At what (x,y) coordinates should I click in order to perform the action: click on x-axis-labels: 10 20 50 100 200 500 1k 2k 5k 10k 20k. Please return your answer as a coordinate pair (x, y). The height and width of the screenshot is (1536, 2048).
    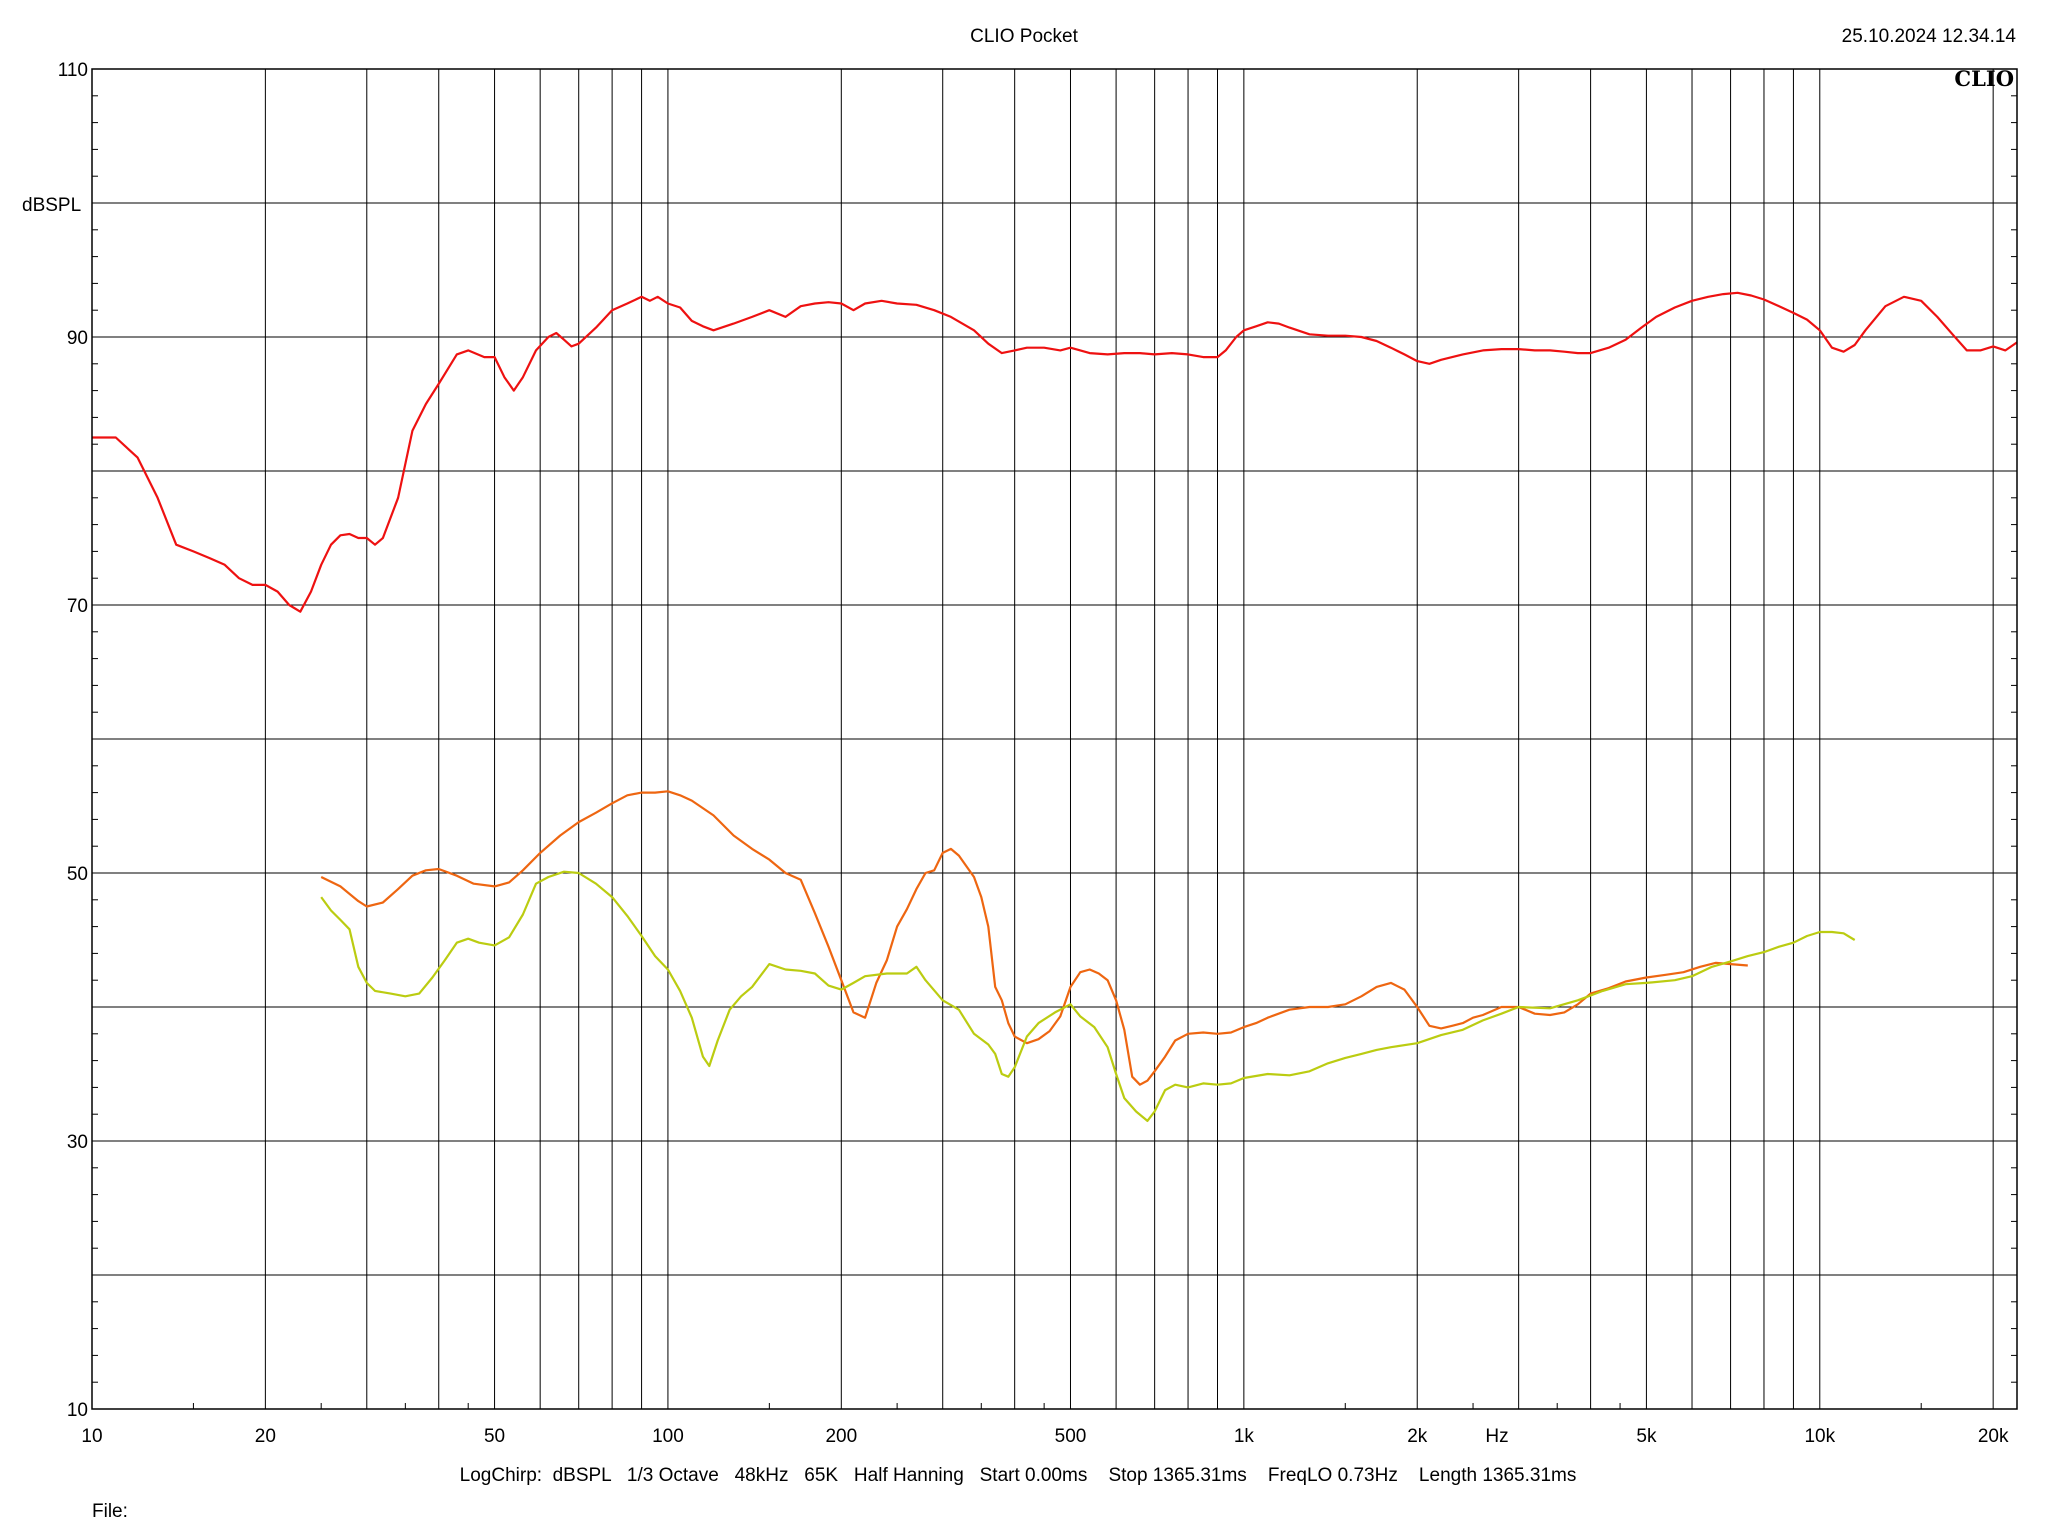
    Looking at the image, I should click on (1045, 1436).